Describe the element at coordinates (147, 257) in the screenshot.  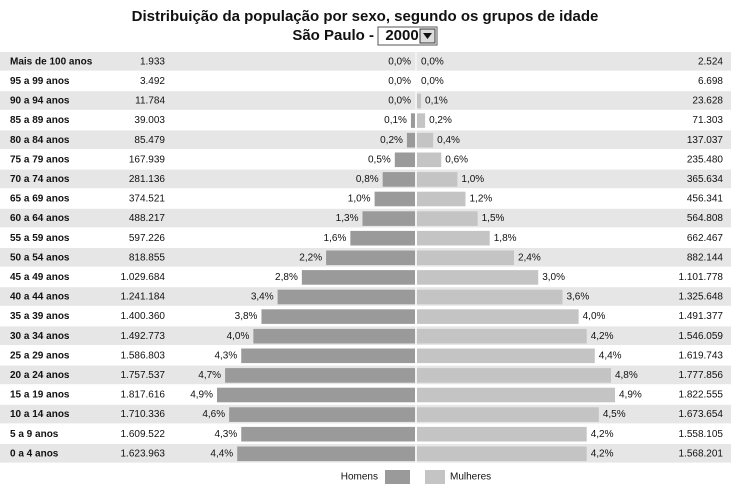
I see `count: 818.855` at that location.